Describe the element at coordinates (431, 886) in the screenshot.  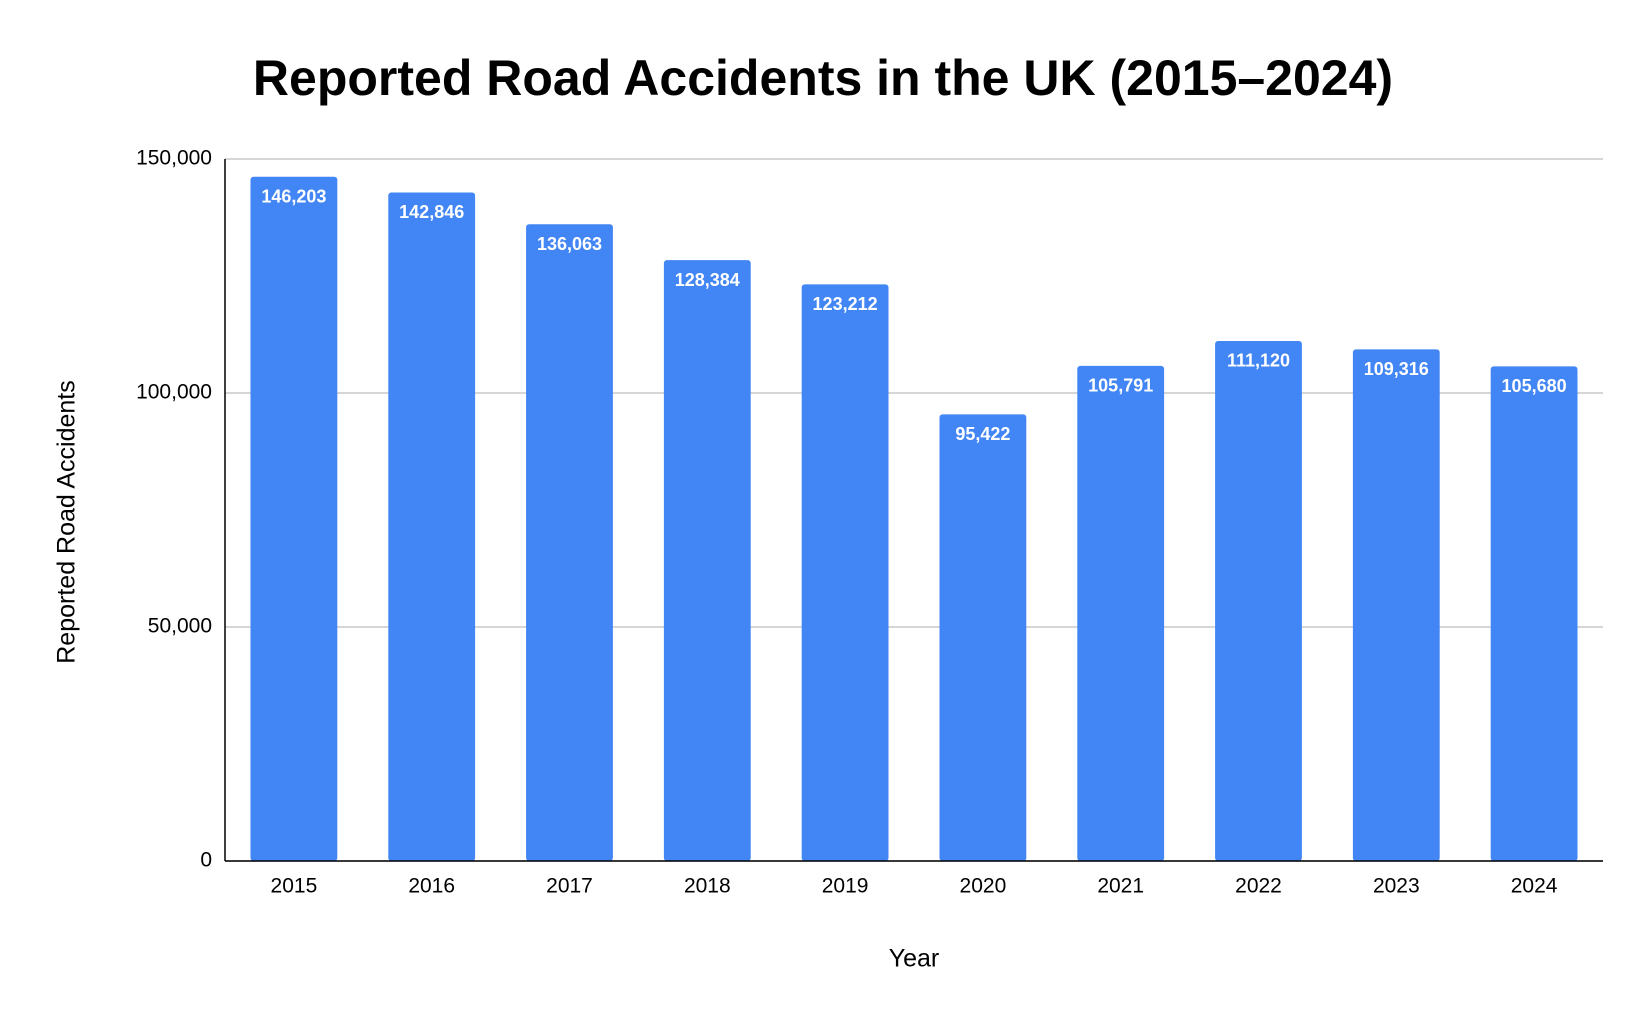
I see `x-tick-label: 2016` at that location.